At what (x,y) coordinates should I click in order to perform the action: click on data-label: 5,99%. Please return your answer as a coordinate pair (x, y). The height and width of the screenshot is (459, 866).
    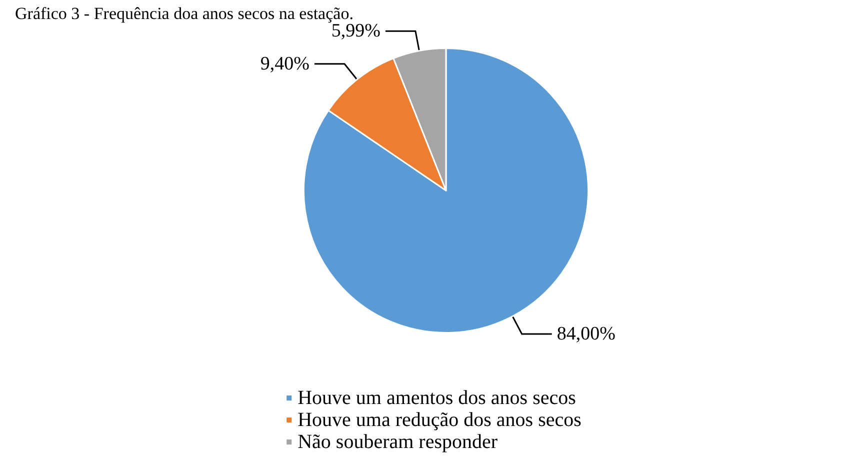
    Looking at the image, I should click on (356, 31).